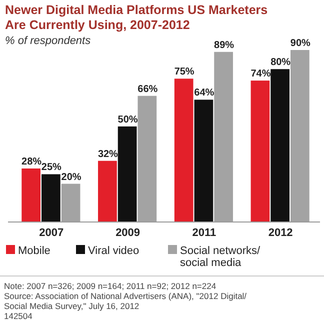 Image resolution: width=324 pixels, height=320 pixels. I want to click on legend-label: Social networks/social media, so click(221, 257).